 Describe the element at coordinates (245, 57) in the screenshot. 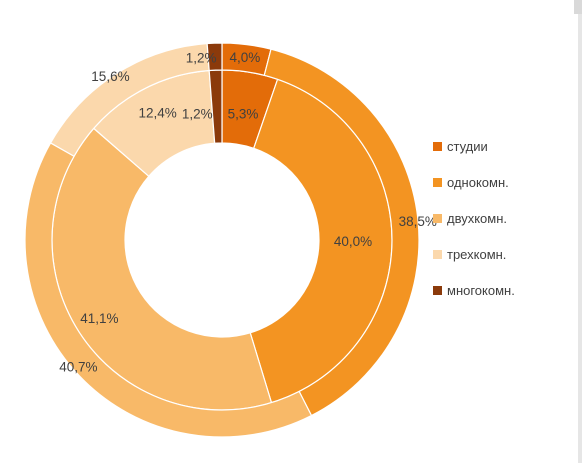

I see `outer-ring-data-label-0: 4,0%` at that location.